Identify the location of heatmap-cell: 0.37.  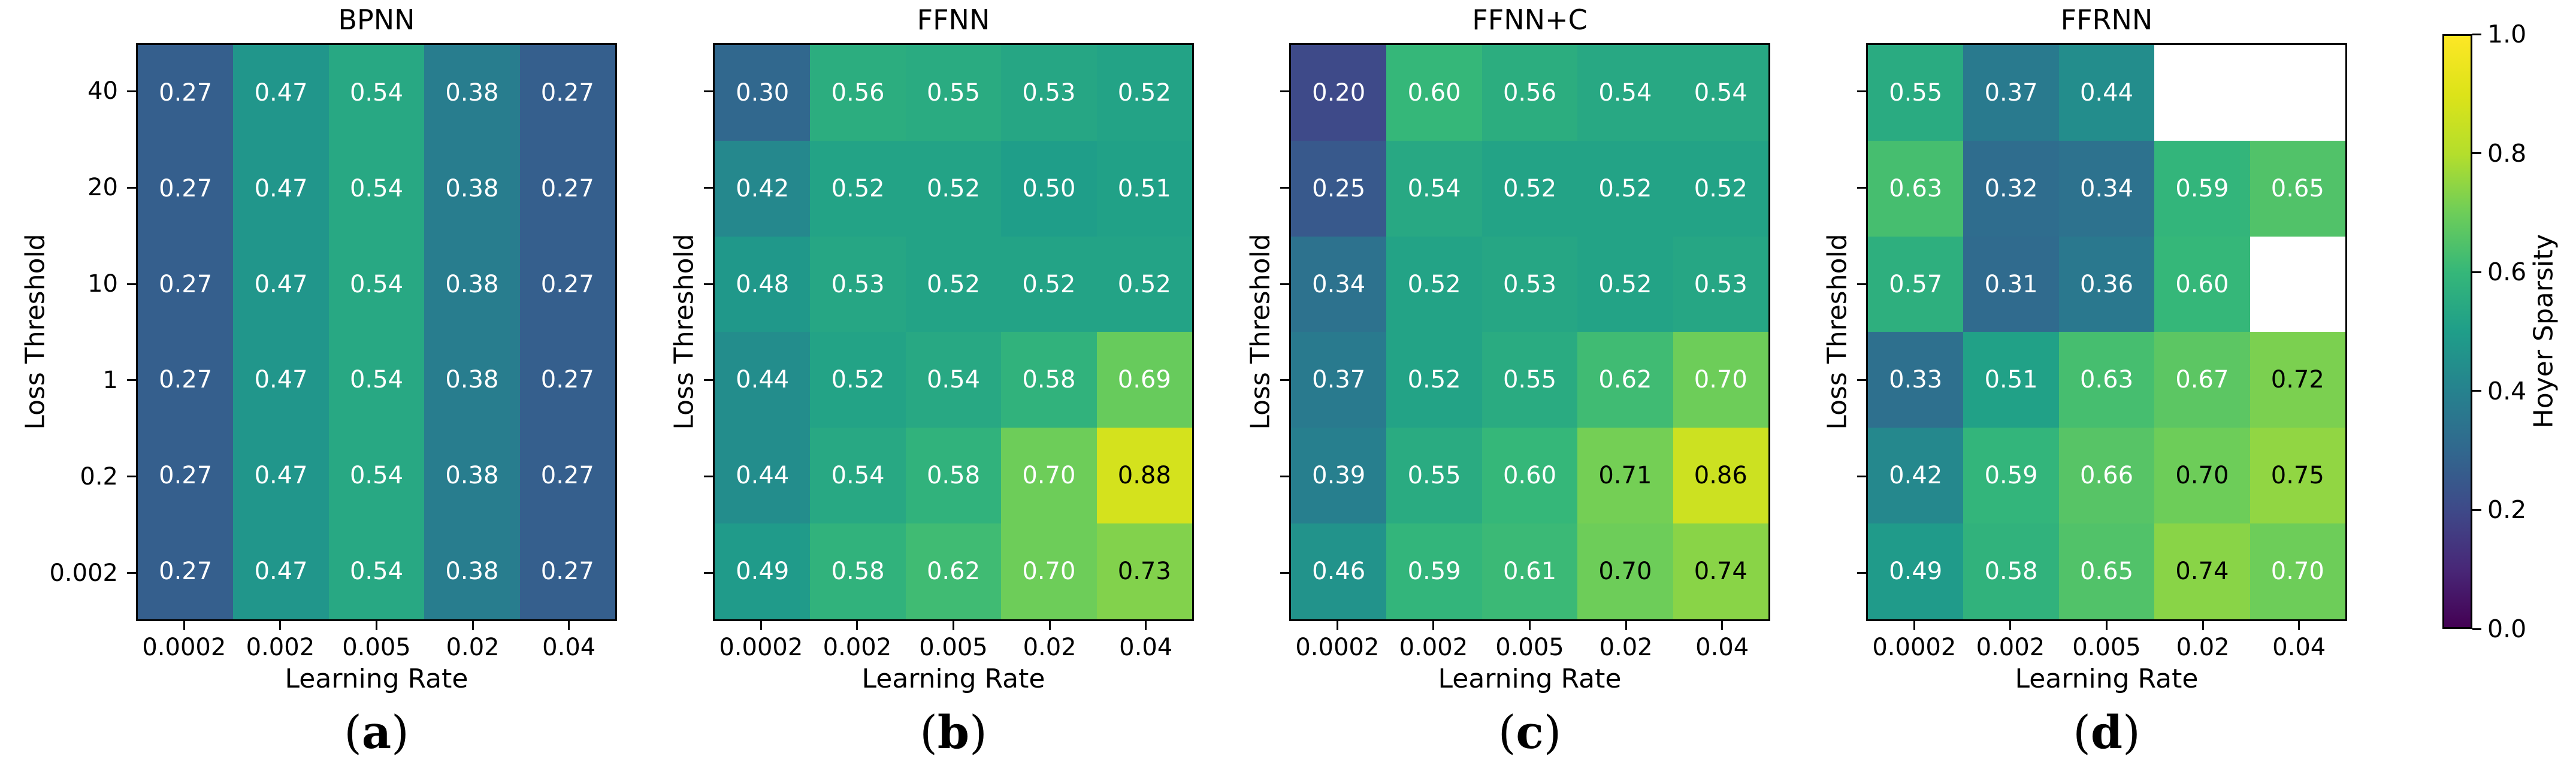
(1339, 380).